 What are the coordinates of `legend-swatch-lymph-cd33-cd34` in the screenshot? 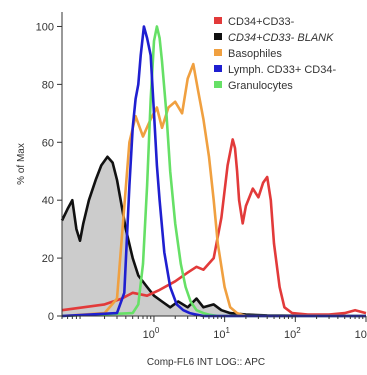 It's located at (218, 68).